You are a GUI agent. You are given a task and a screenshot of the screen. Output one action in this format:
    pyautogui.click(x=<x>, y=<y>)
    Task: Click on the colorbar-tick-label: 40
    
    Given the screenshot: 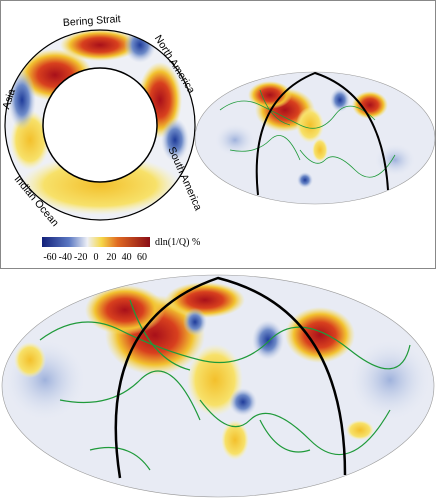 What is the action you would take?
    pyautogui.click(x=127, y=257)
    